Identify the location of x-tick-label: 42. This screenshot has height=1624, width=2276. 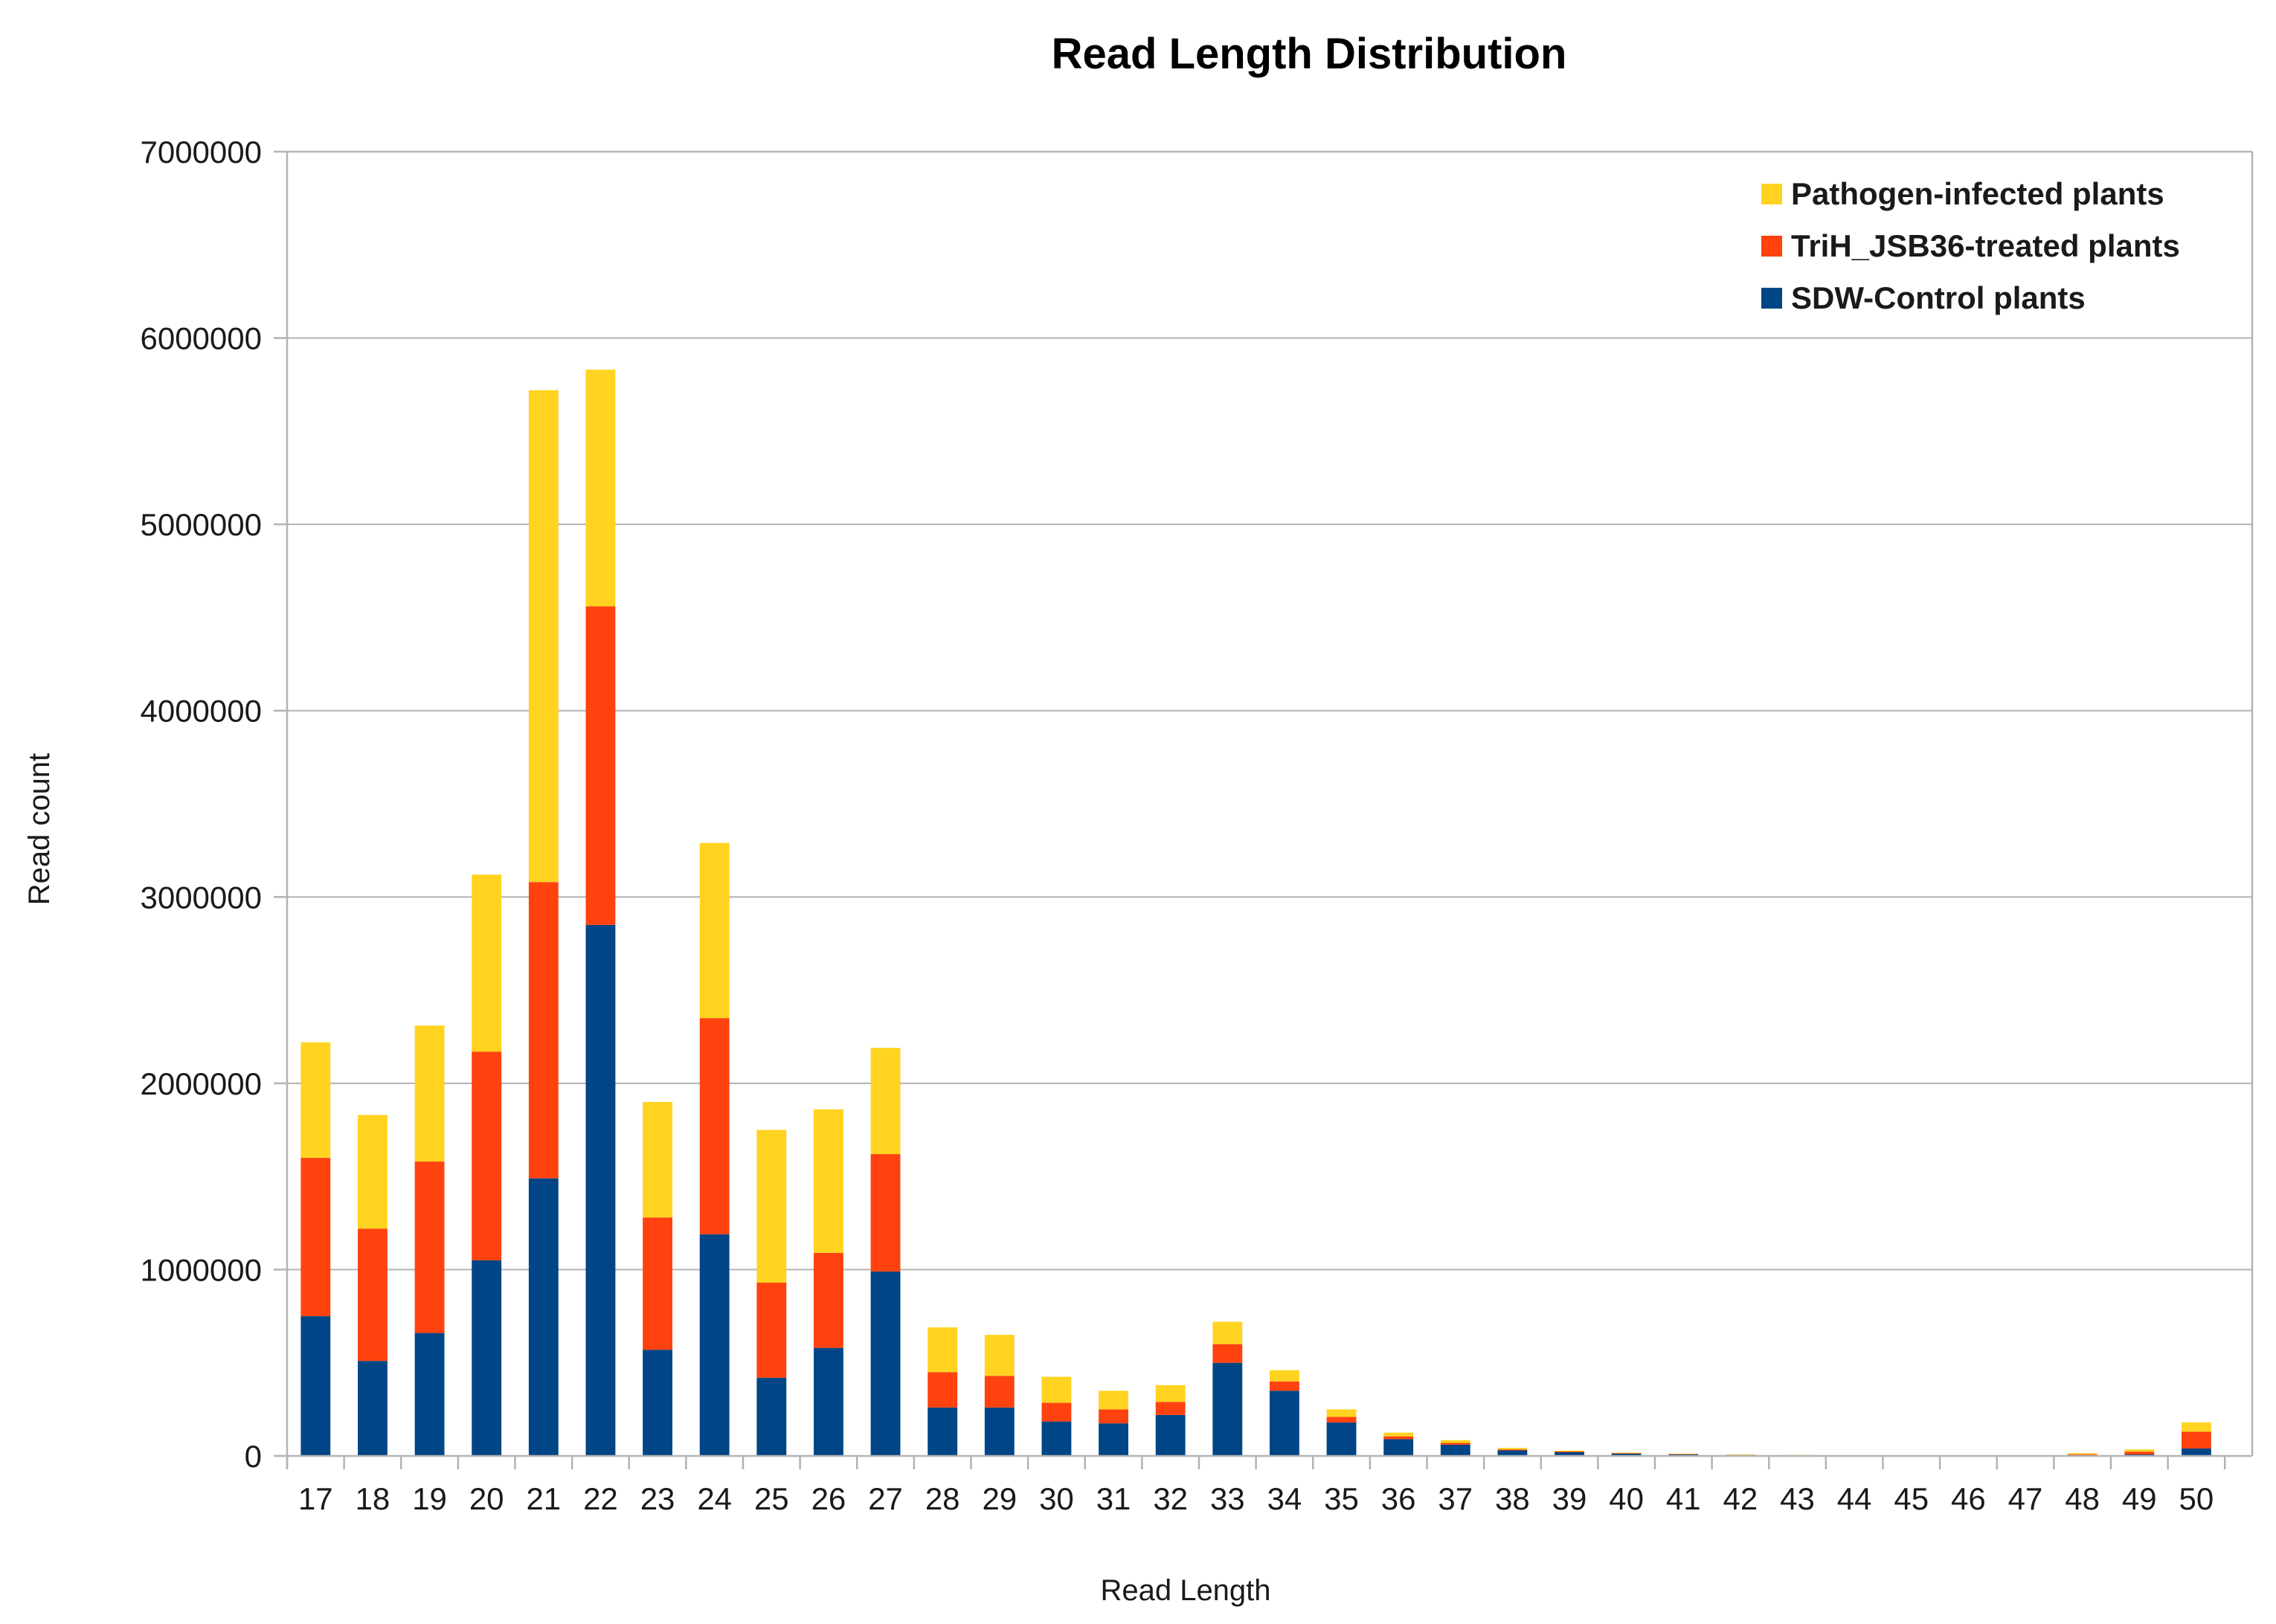
(1740, 1498).